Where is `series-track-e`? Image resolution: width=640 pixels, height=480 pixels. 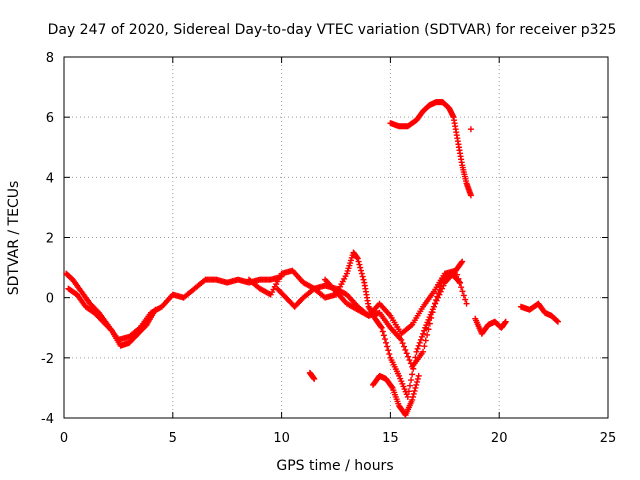
series-track-e is located at coordinates (396, 318).